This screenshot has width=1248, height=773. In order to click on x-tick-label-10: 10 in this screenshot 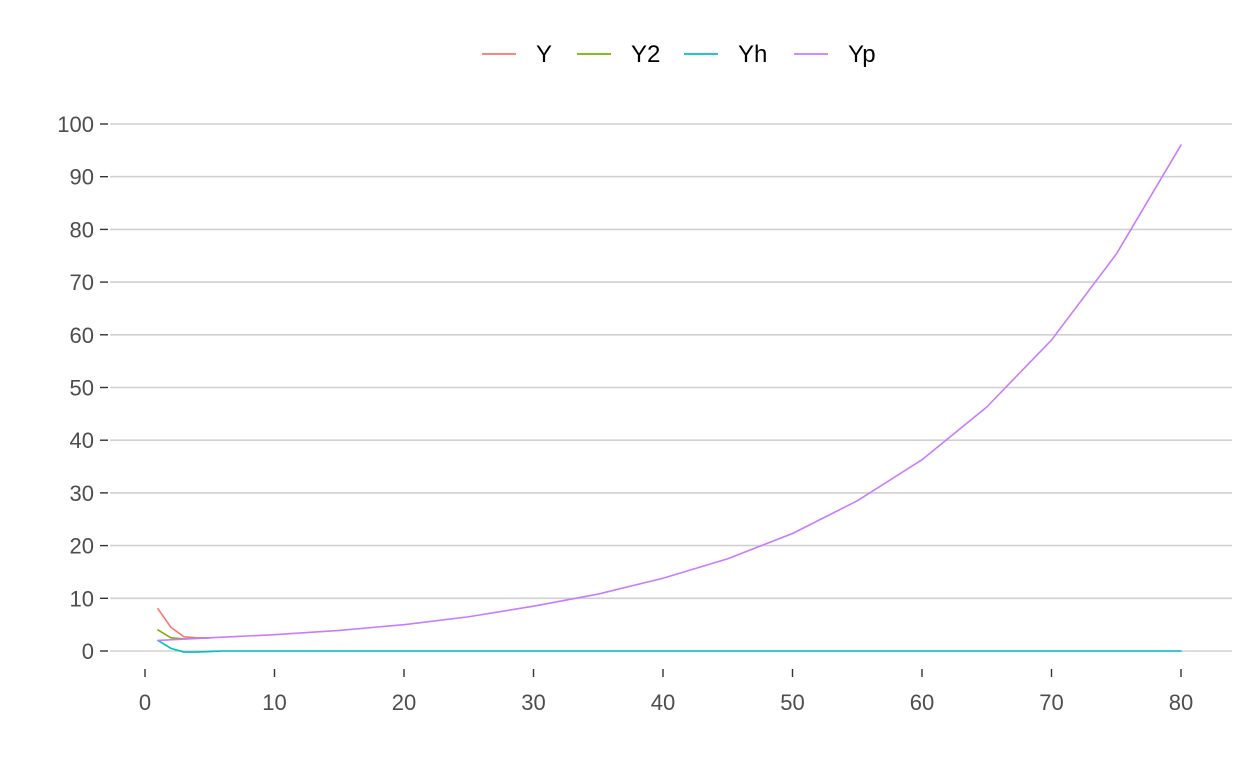, I will do `click(274, 702)`.